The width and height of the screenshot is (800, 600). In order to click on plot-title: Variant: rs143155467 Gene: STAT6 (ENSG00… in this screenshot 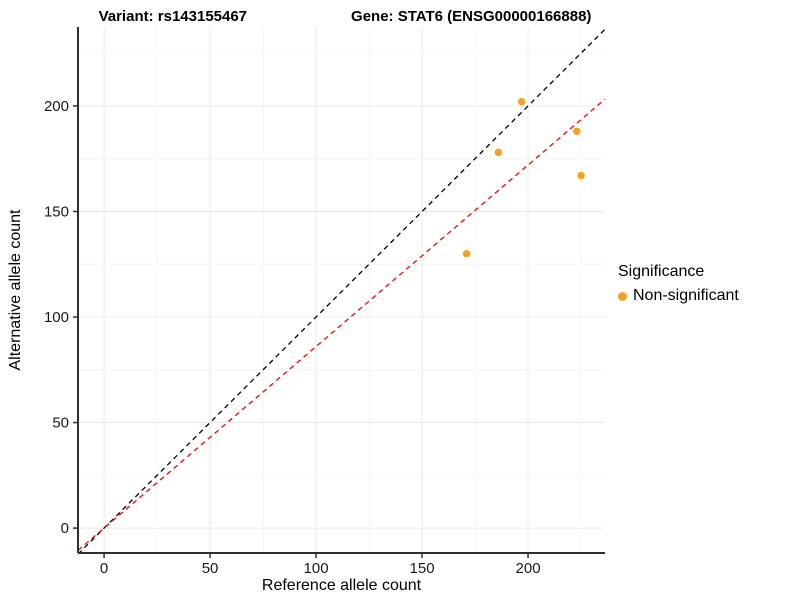, I will do `click(345, 16)`.